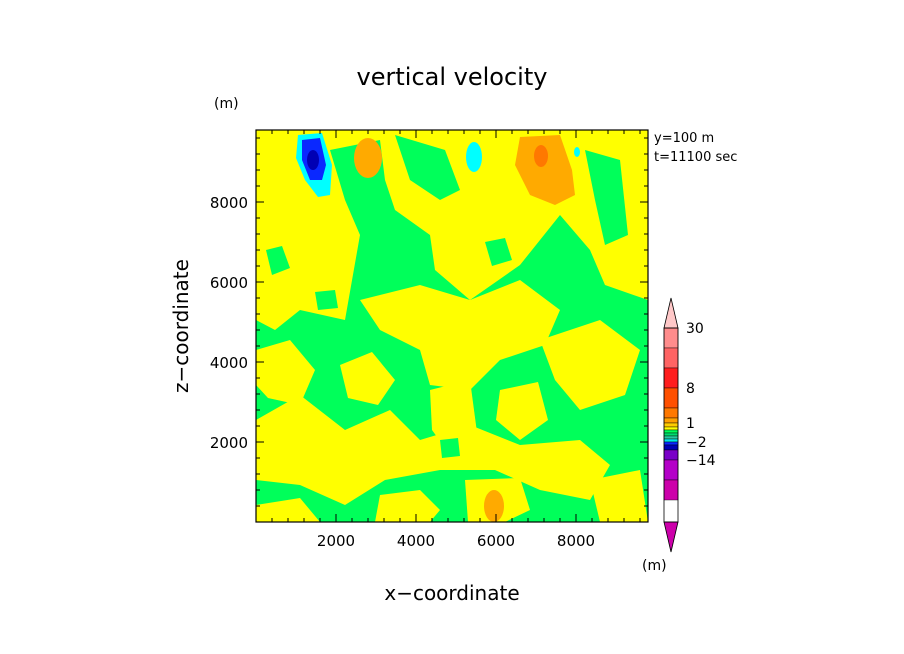 The image size is (904, 654). I want to click on colorbar-label: 30, so click(695, 329).